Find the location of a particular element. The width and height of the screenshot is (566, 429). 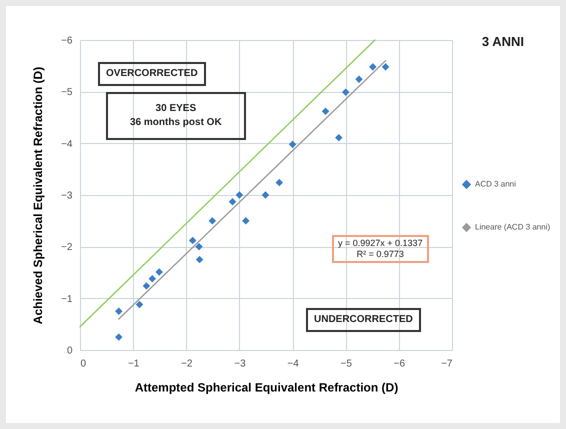

x-tick-label: 0 is located at coordinates (83, 364).